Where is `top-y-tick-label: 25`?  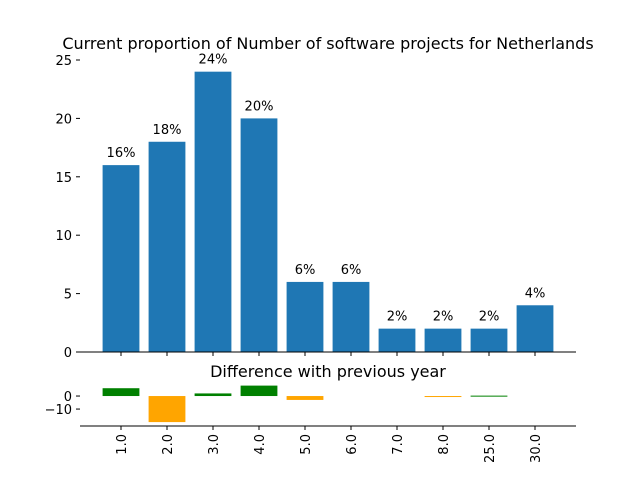
top-y-tick-label: 25 is located at coordinates (63, 61).